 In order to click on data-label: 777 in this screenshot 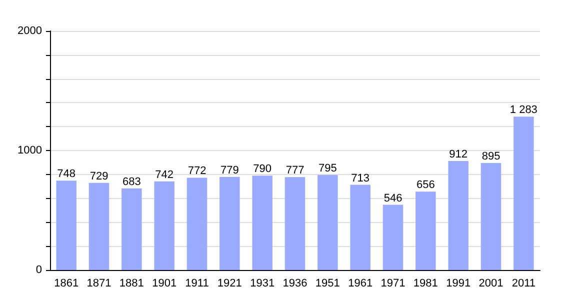, I will do `click(295, 170)`.